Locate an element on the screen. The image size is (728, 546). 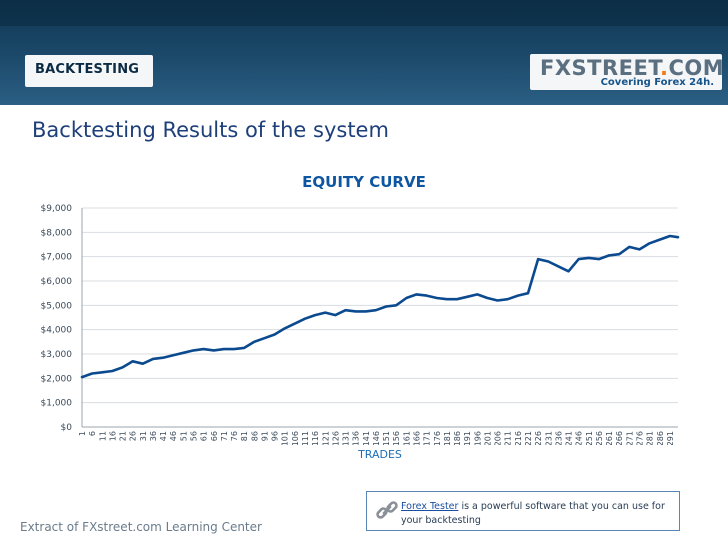
footer-credit: Extract of FXstreet.com Learning Center is located at coordinates (141, 527).